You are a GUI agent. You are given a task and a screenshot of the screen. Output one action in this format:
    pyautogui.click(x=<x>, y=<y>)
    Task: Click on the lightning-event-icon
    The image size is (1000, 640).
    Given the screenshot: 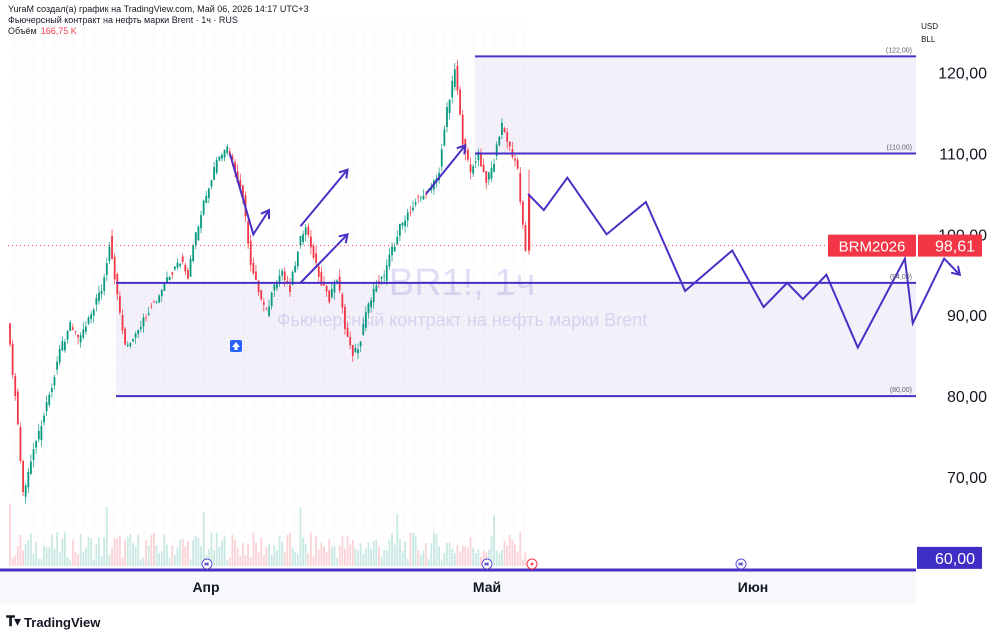 What is the action you would take?
    pyautogui.click(x=532, y=564)
    